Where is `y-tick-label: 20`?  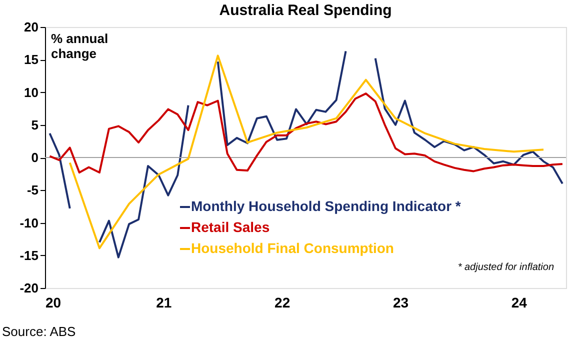
y-tick-label: 20 is located at coordinates (31, 27).